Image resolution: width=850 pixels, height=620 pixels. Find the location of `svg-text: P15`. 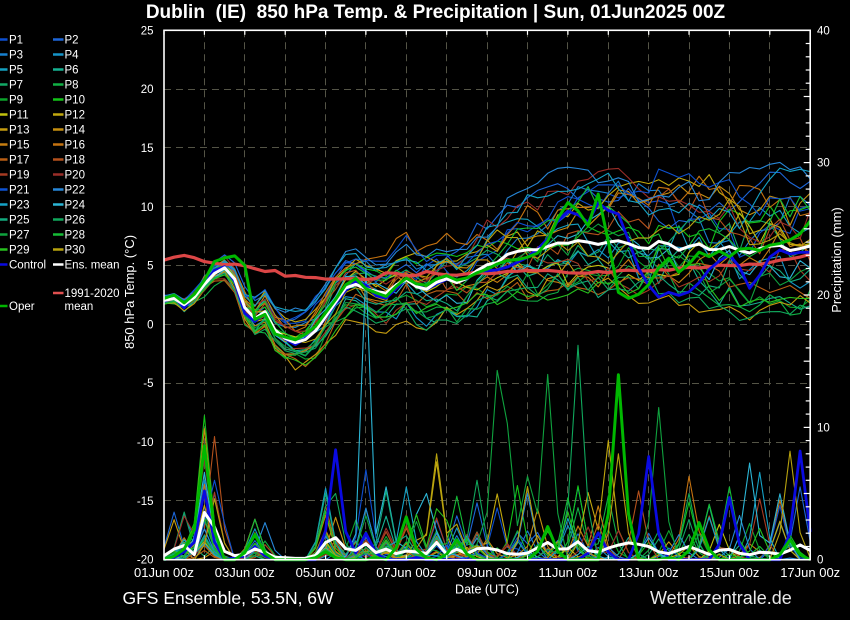

svg-text: P15 is located at coordinates (19, 146).